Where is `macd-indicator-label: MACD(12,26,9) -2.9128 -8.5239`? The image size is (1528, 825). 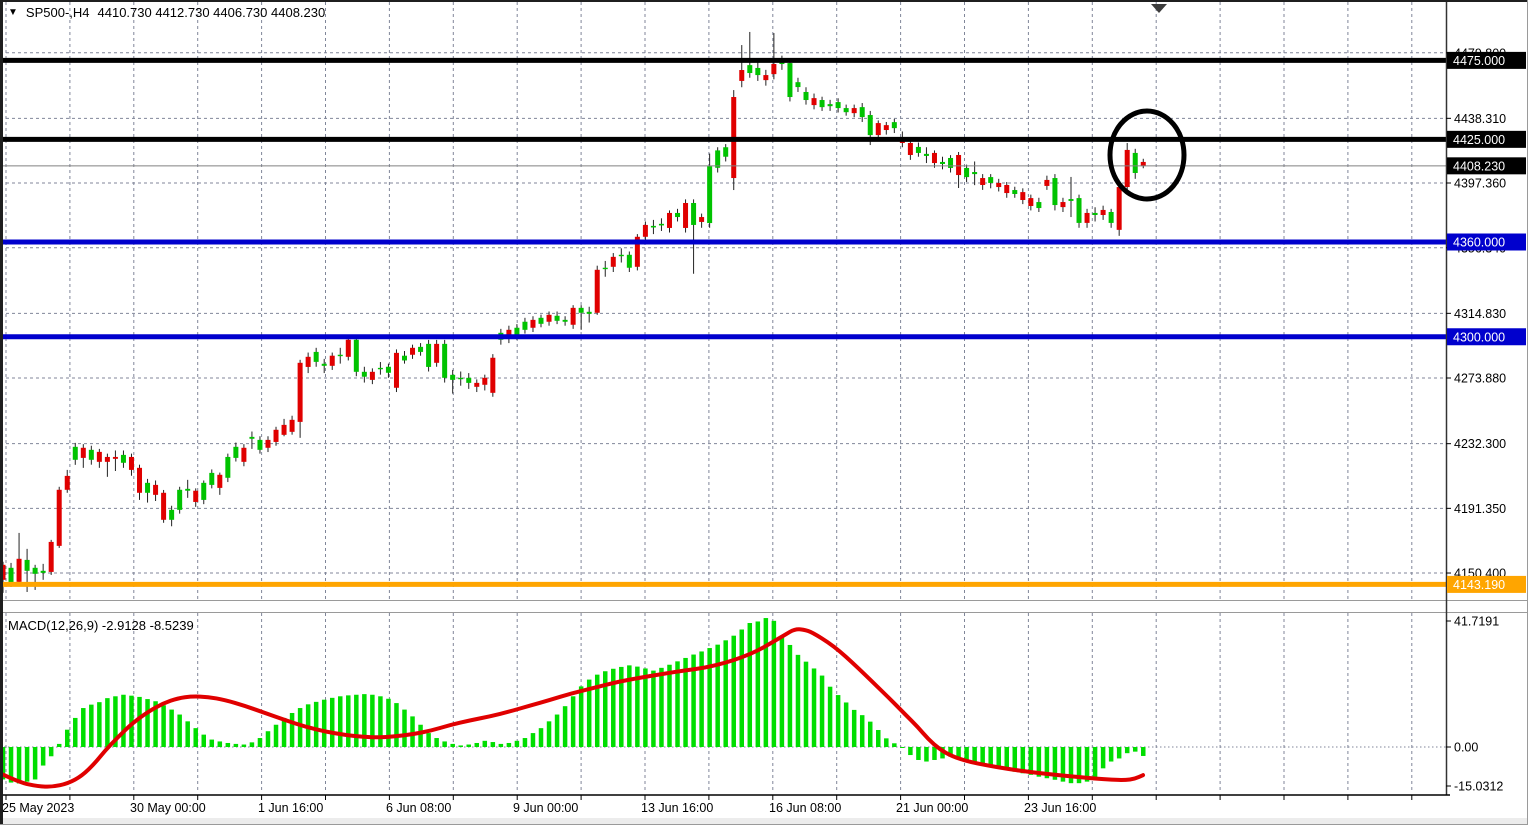 macd-indicator-label: MACD(12,26,9) -2.9128 -8.5239 is located at coordinates (101, 625).